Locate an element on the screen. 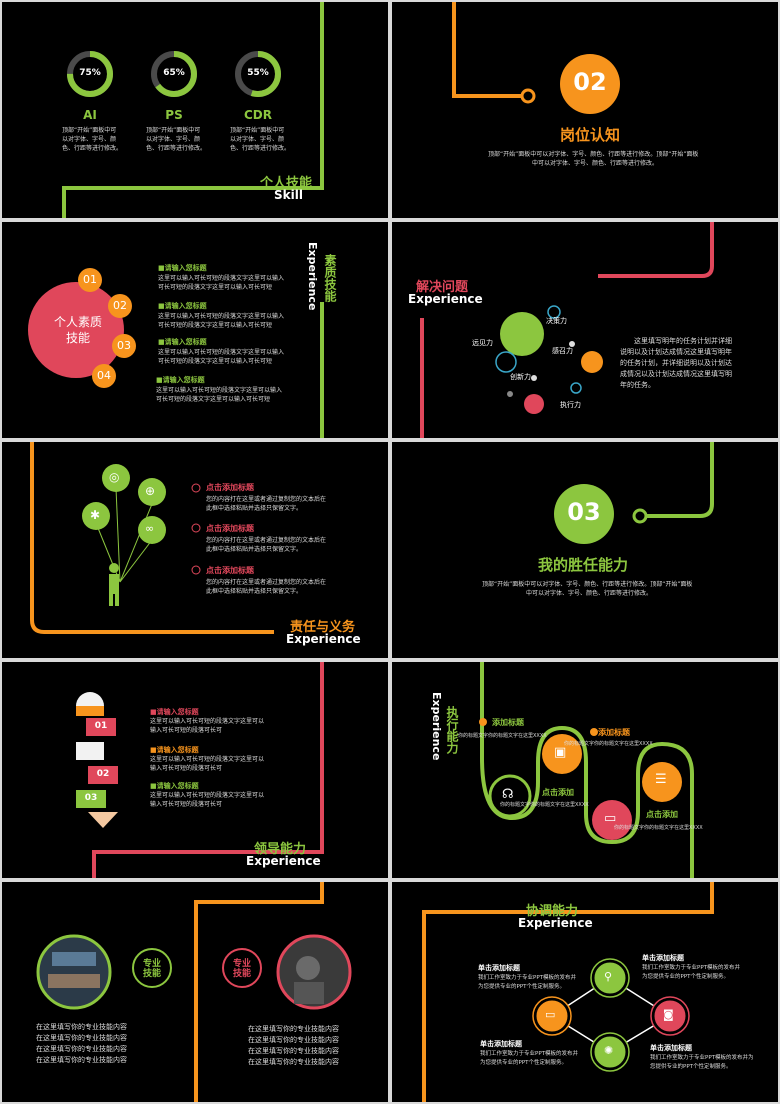 This screenshot has width=780, height=1104. slide5-title: 责任与义务 is located at coordinates (323, 627).